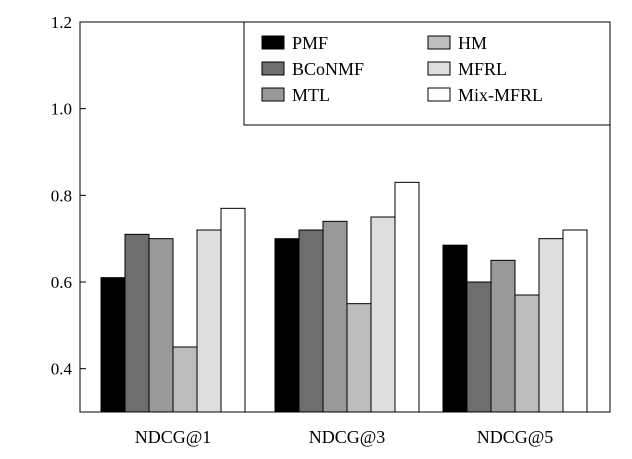  Describe the element at coordinates (439, 42) in the screenshot. I see `legend-swatch-hm` at that location.